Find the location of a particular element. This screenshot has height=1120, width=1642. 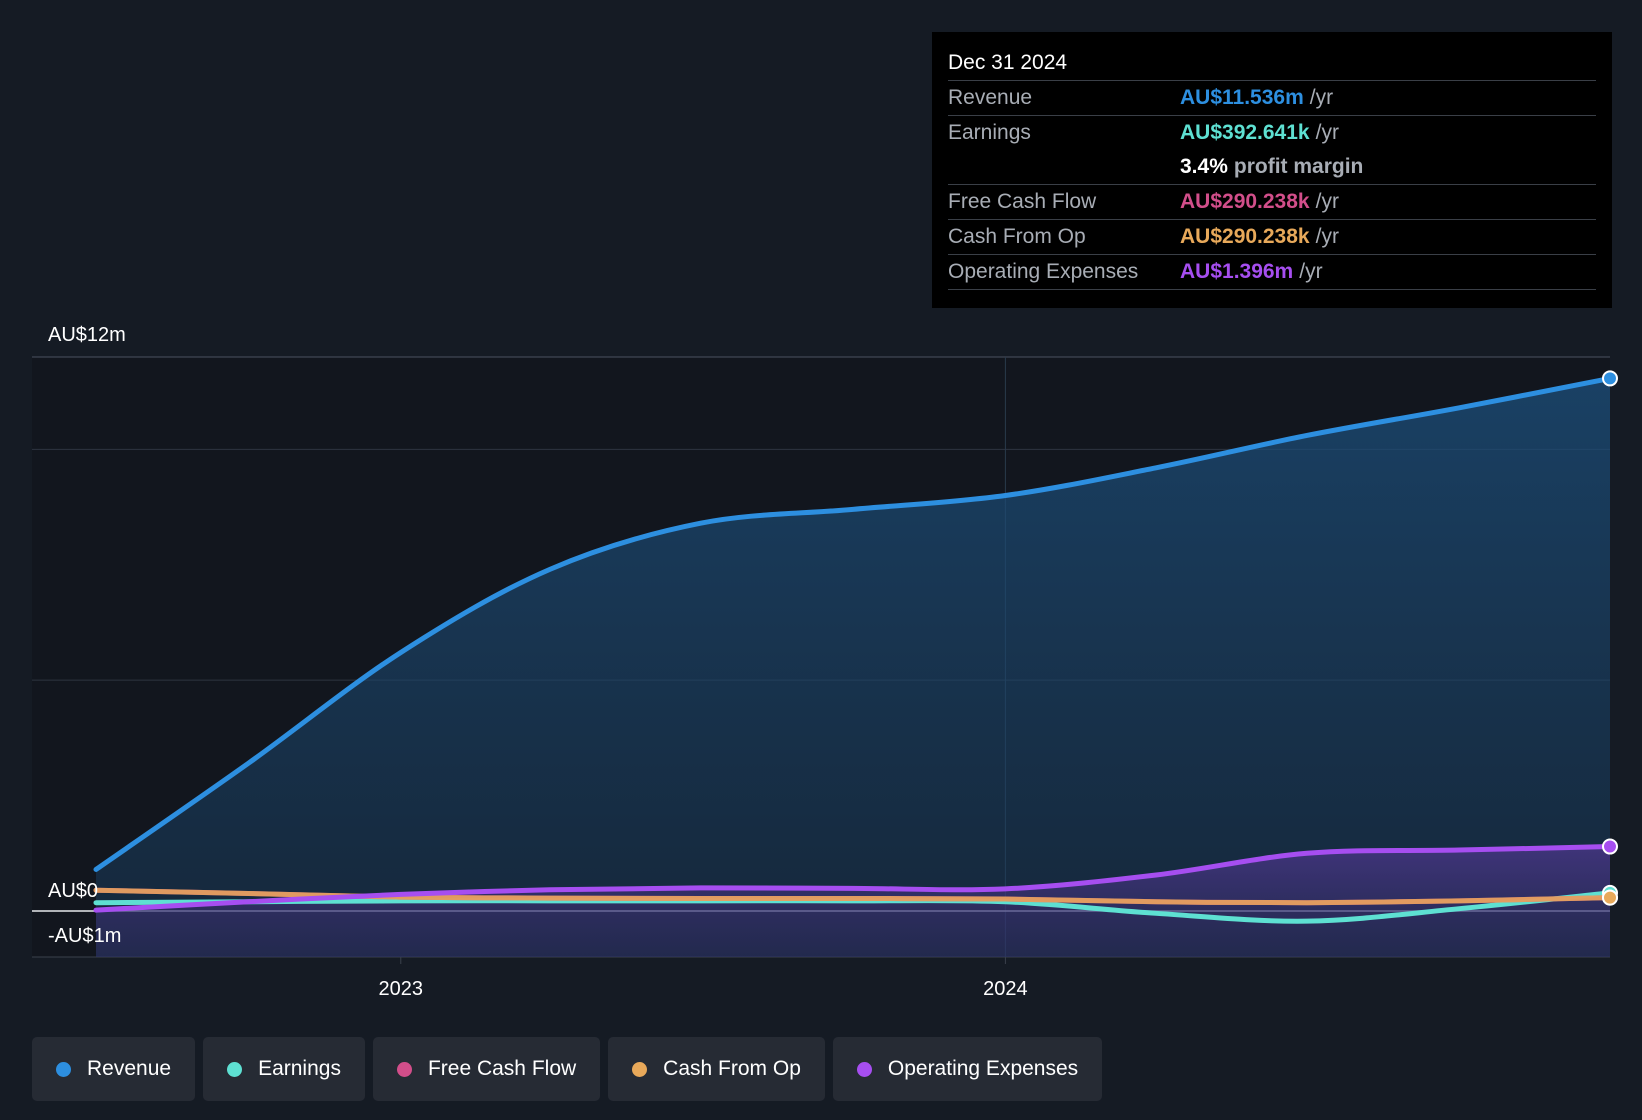

tooltip-value: AU$392.641k is located at coordinates (1245, 132).